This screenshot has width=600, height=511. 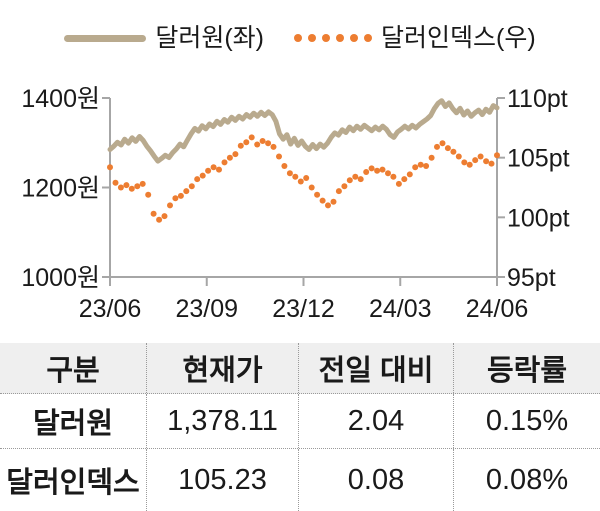 What do you see at coordinates (333, 38) in the screenshot?
I see `dots-swatch-icon` at bounding box center [333, 38].